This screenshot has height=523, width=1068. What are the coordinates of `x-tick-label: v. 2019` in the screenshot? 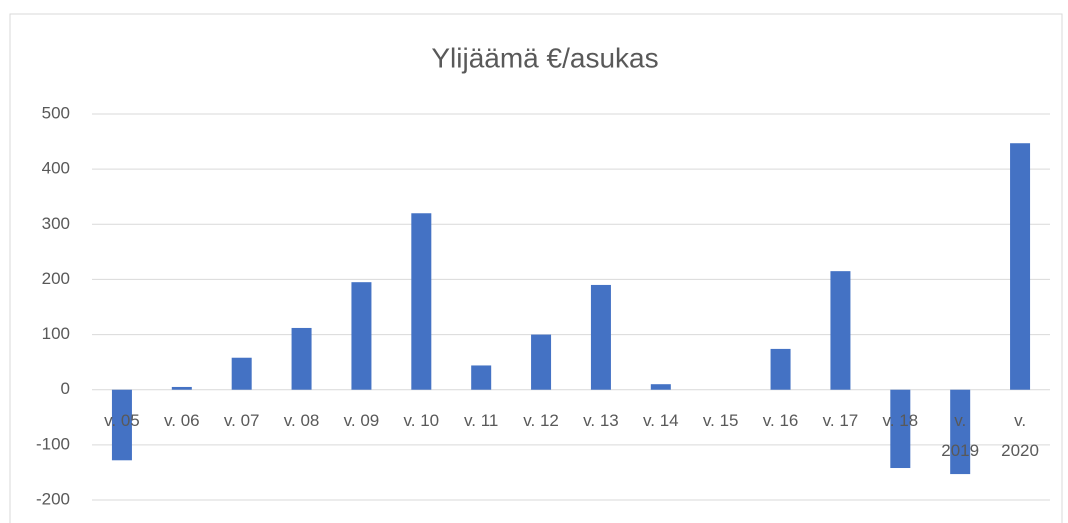 It's located at (960, 435).